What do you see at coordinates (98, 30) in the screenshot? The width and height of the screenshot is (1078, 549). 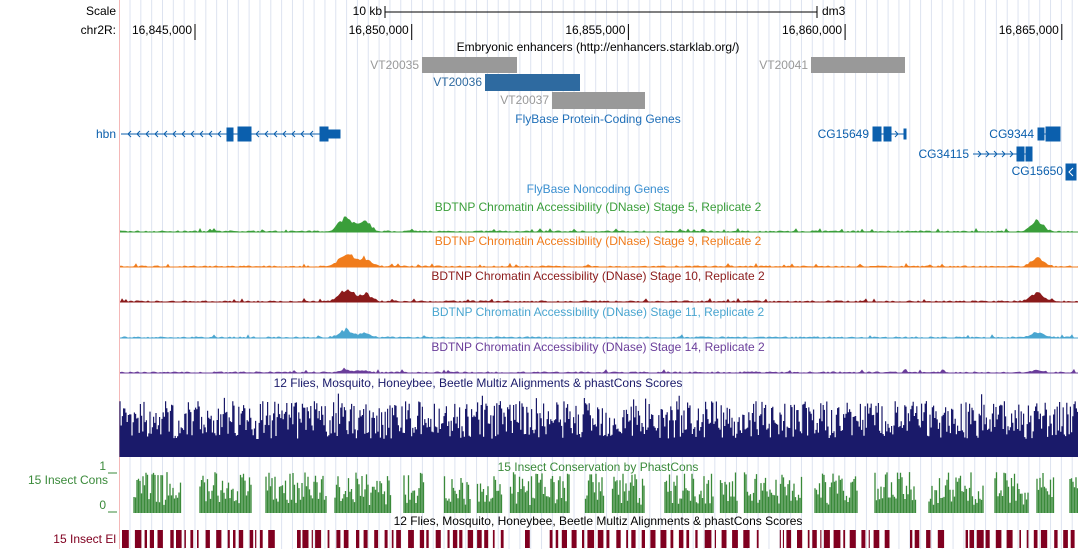 I see `chrom-label: chr2R:` at bounding box center [98, 30].